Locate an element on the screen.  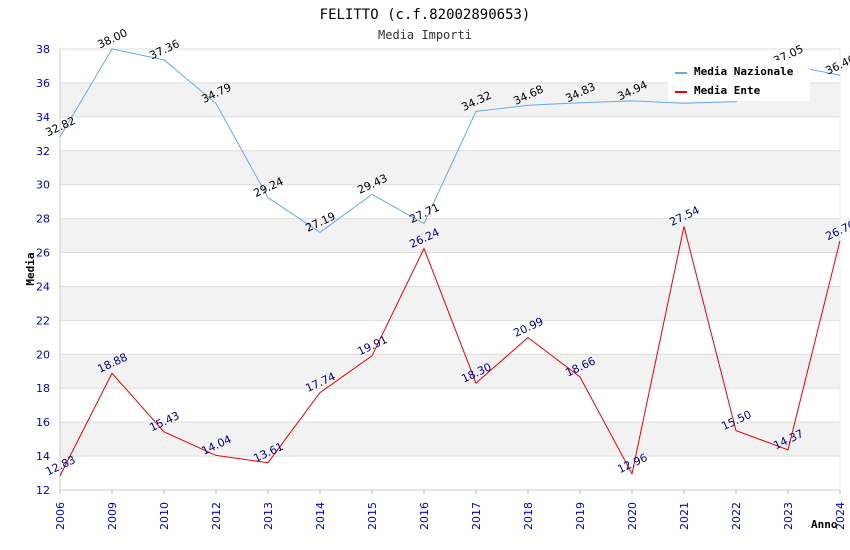
y-tick-label: 16 is located at coordinates (43, 422).